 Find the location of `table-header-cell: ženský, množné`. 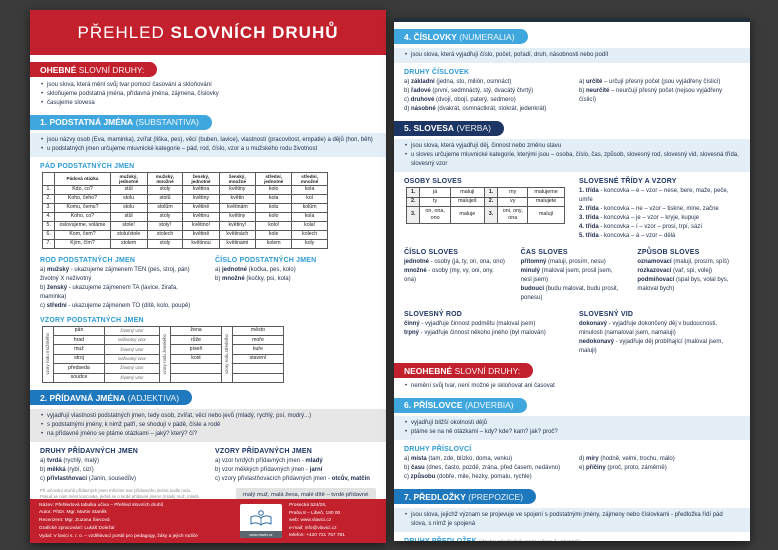

table-header-cell: ženský, množné is located at coordinates (237, 179).